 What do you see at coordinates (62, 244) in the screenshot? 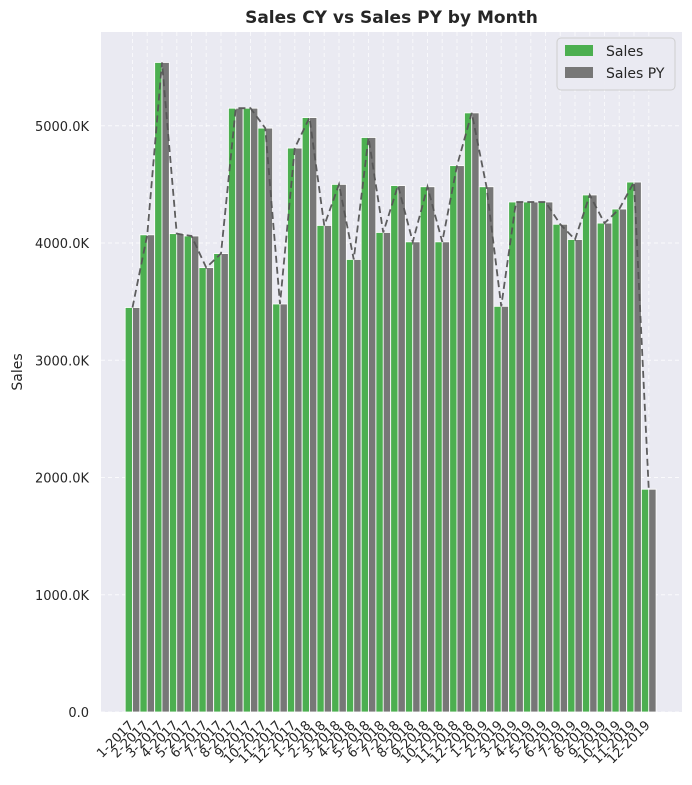
I see `y-tick-label: 4000.0K` at bounding box center [62, 244].